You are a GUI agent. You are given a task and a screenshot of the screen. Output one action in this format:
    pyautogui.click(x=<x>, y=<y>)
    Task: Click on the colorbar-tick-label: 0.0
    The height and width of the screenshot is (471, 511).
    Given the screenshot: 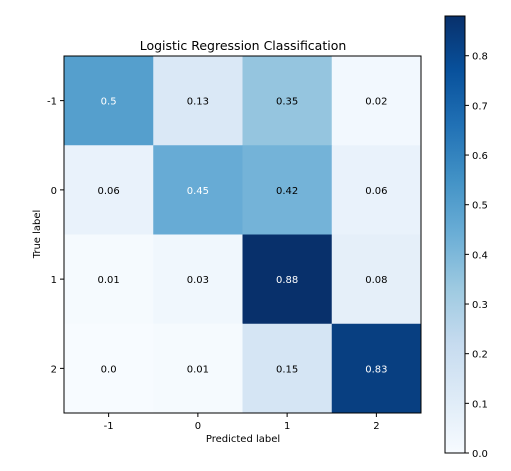 What is the action you would take?
    pyautogui.click(x=480, y=454)
    